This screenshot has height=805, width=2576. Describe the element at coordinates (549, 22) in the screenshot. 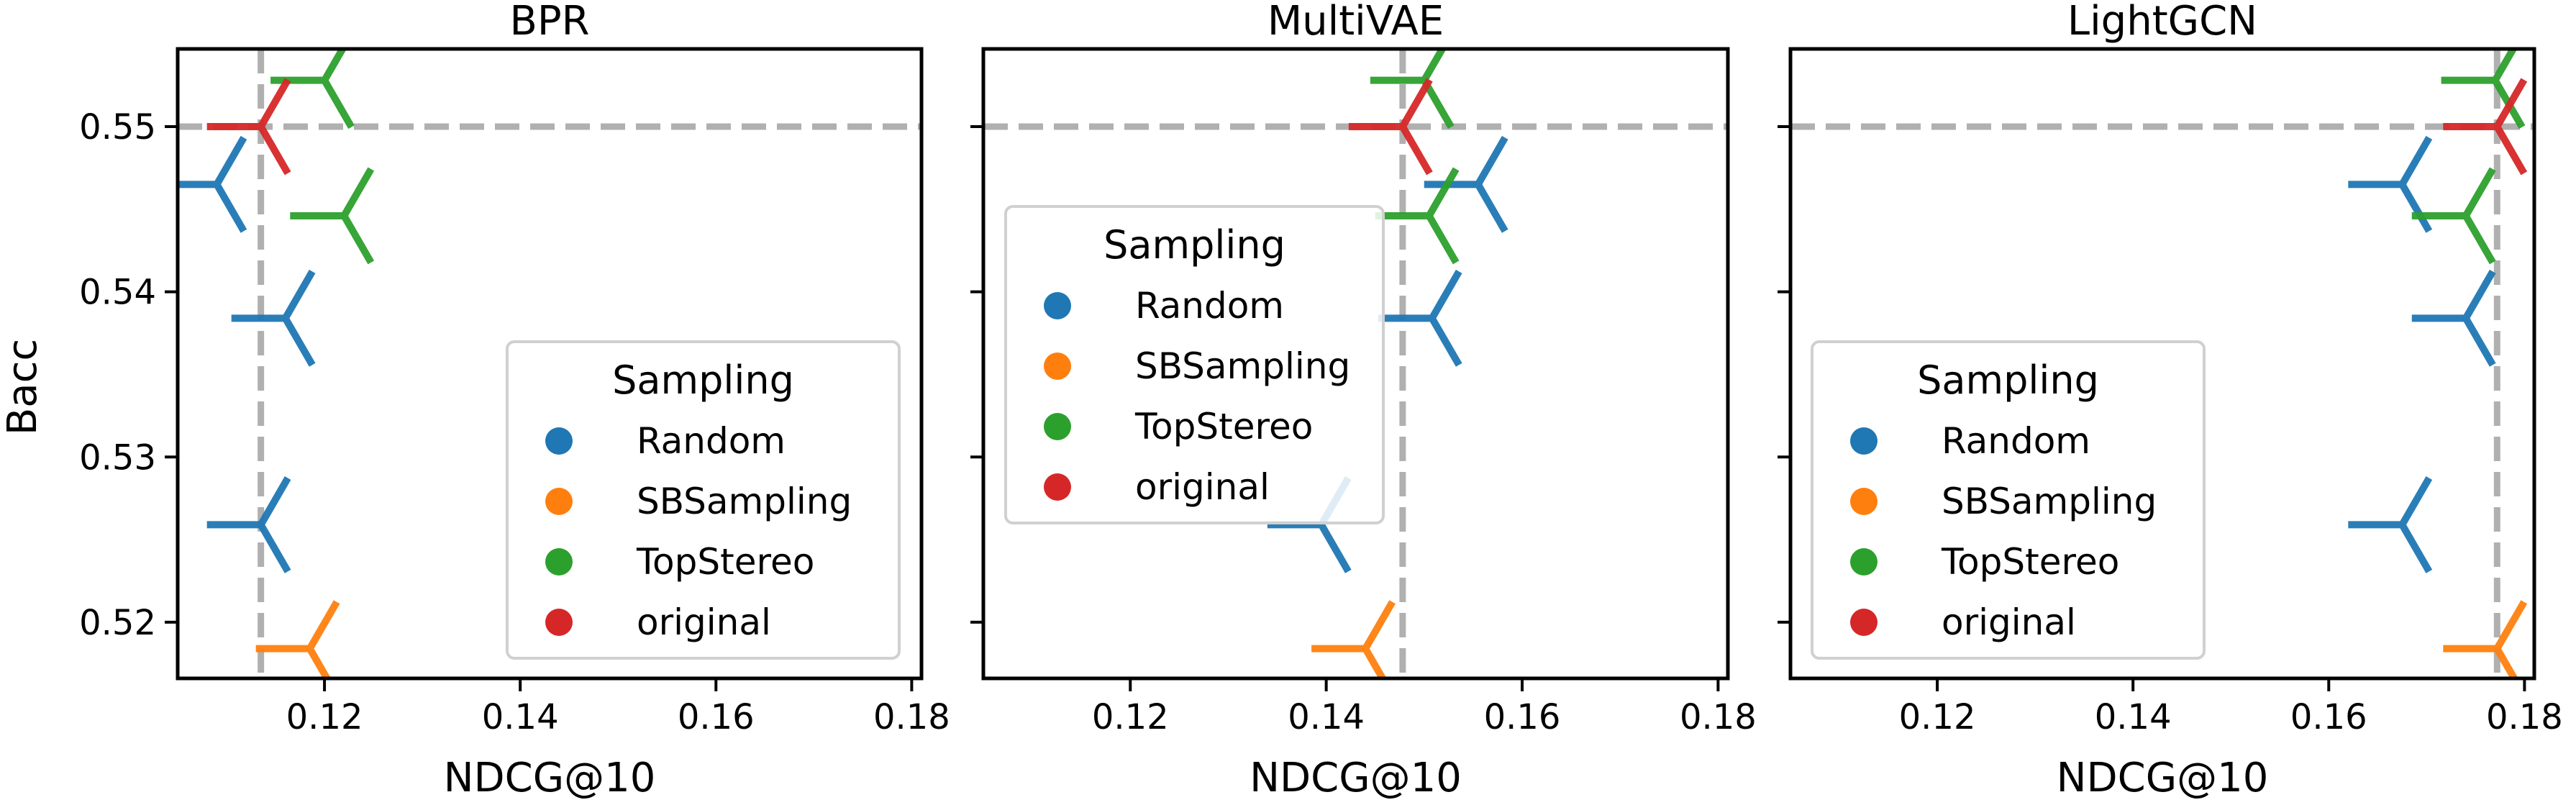

I see `chart-title-bpr: BPR` at that location.